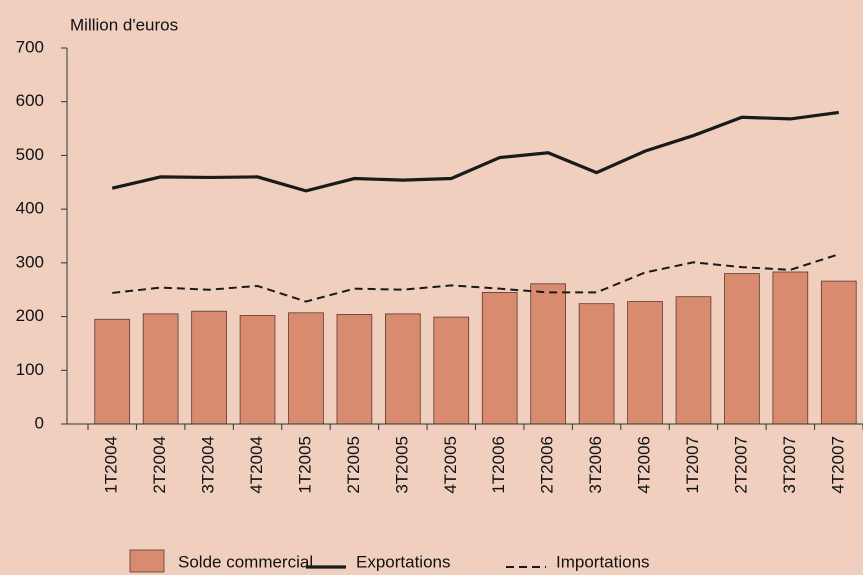 This screenshot has height=575, width=863. What do you see at coordinates (245, 561) in the screenshot?
I see `legend-label: Solde commercial` at bounding box center [245, 561].